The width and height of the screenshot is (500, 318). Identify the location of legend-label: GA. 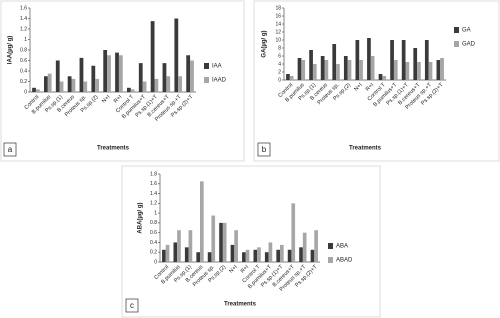
(466, 31).